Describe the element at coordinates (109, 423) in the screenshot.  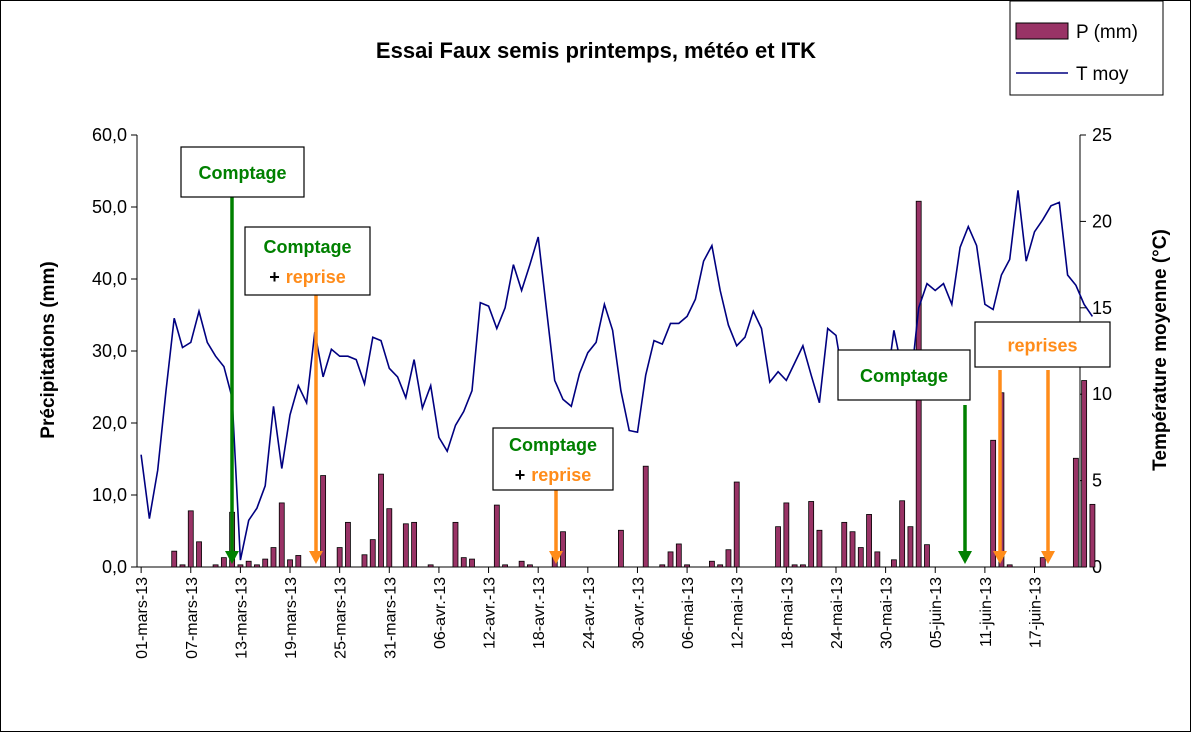
I see `y-tick-label: 20,0` at that location.